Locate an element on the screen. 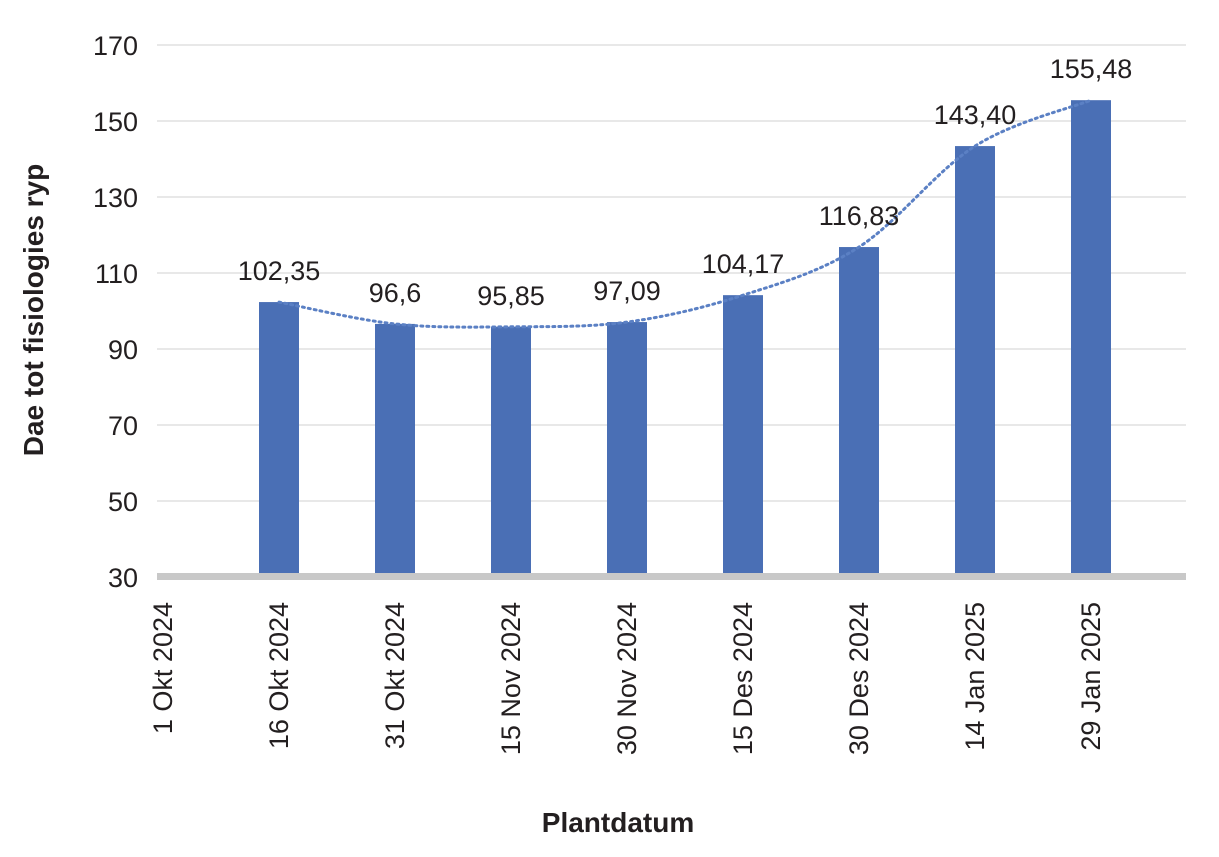 The height and width of the screenshot is (857, 1219). data-label: 97,09 is located at coordinates (627, 291).